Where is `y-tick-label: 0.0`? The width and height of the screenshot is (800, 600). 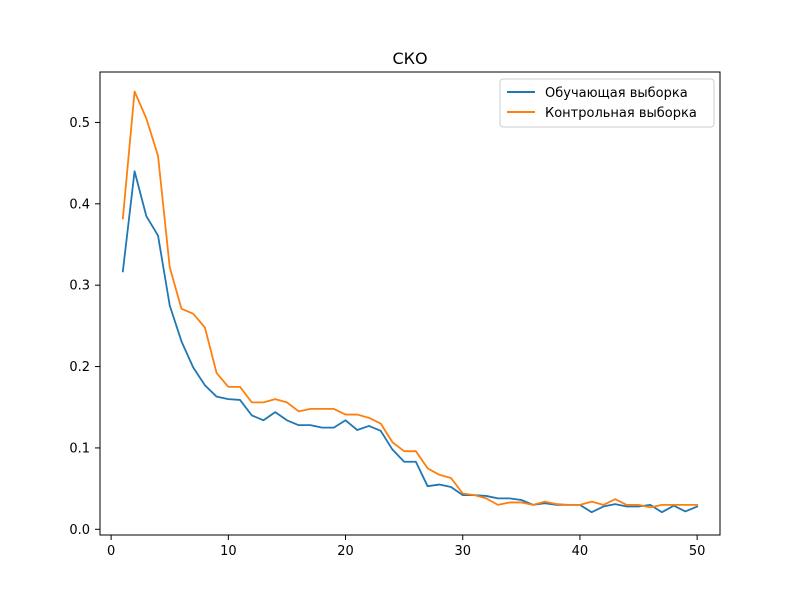
y-tick-label: 0.0 is located at coordinates (79, 530).